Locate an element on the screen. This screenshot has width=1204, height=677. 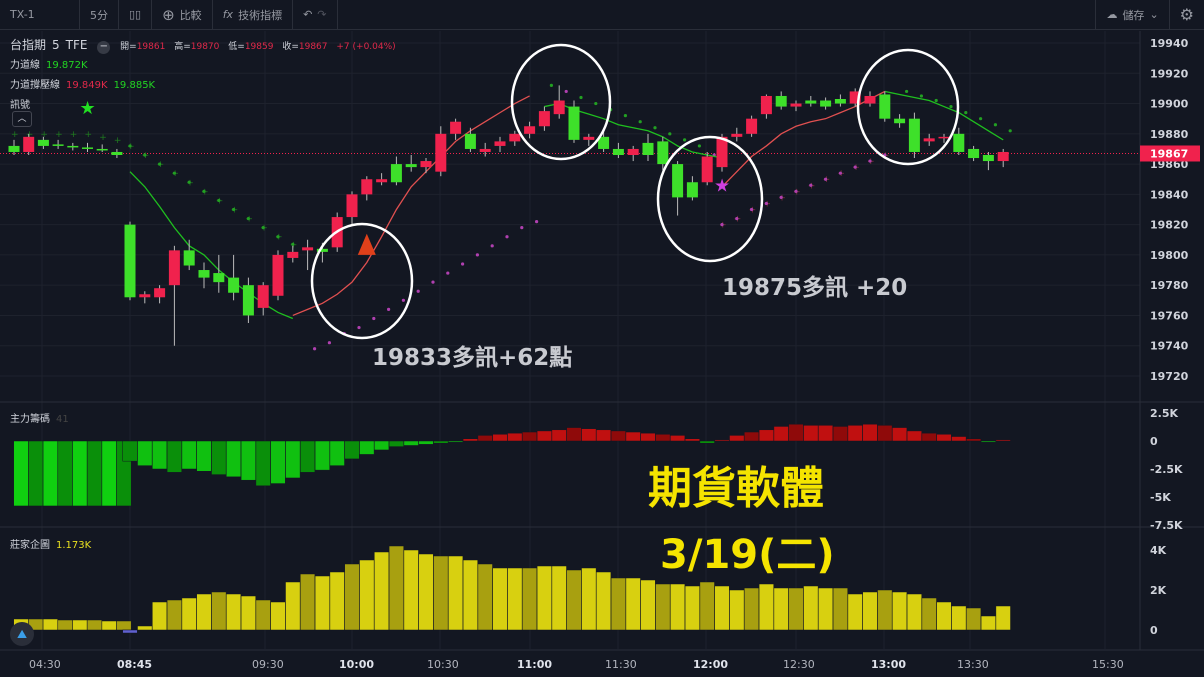
chart-type-button: ▯▯ is located at coordinates (136, 15).